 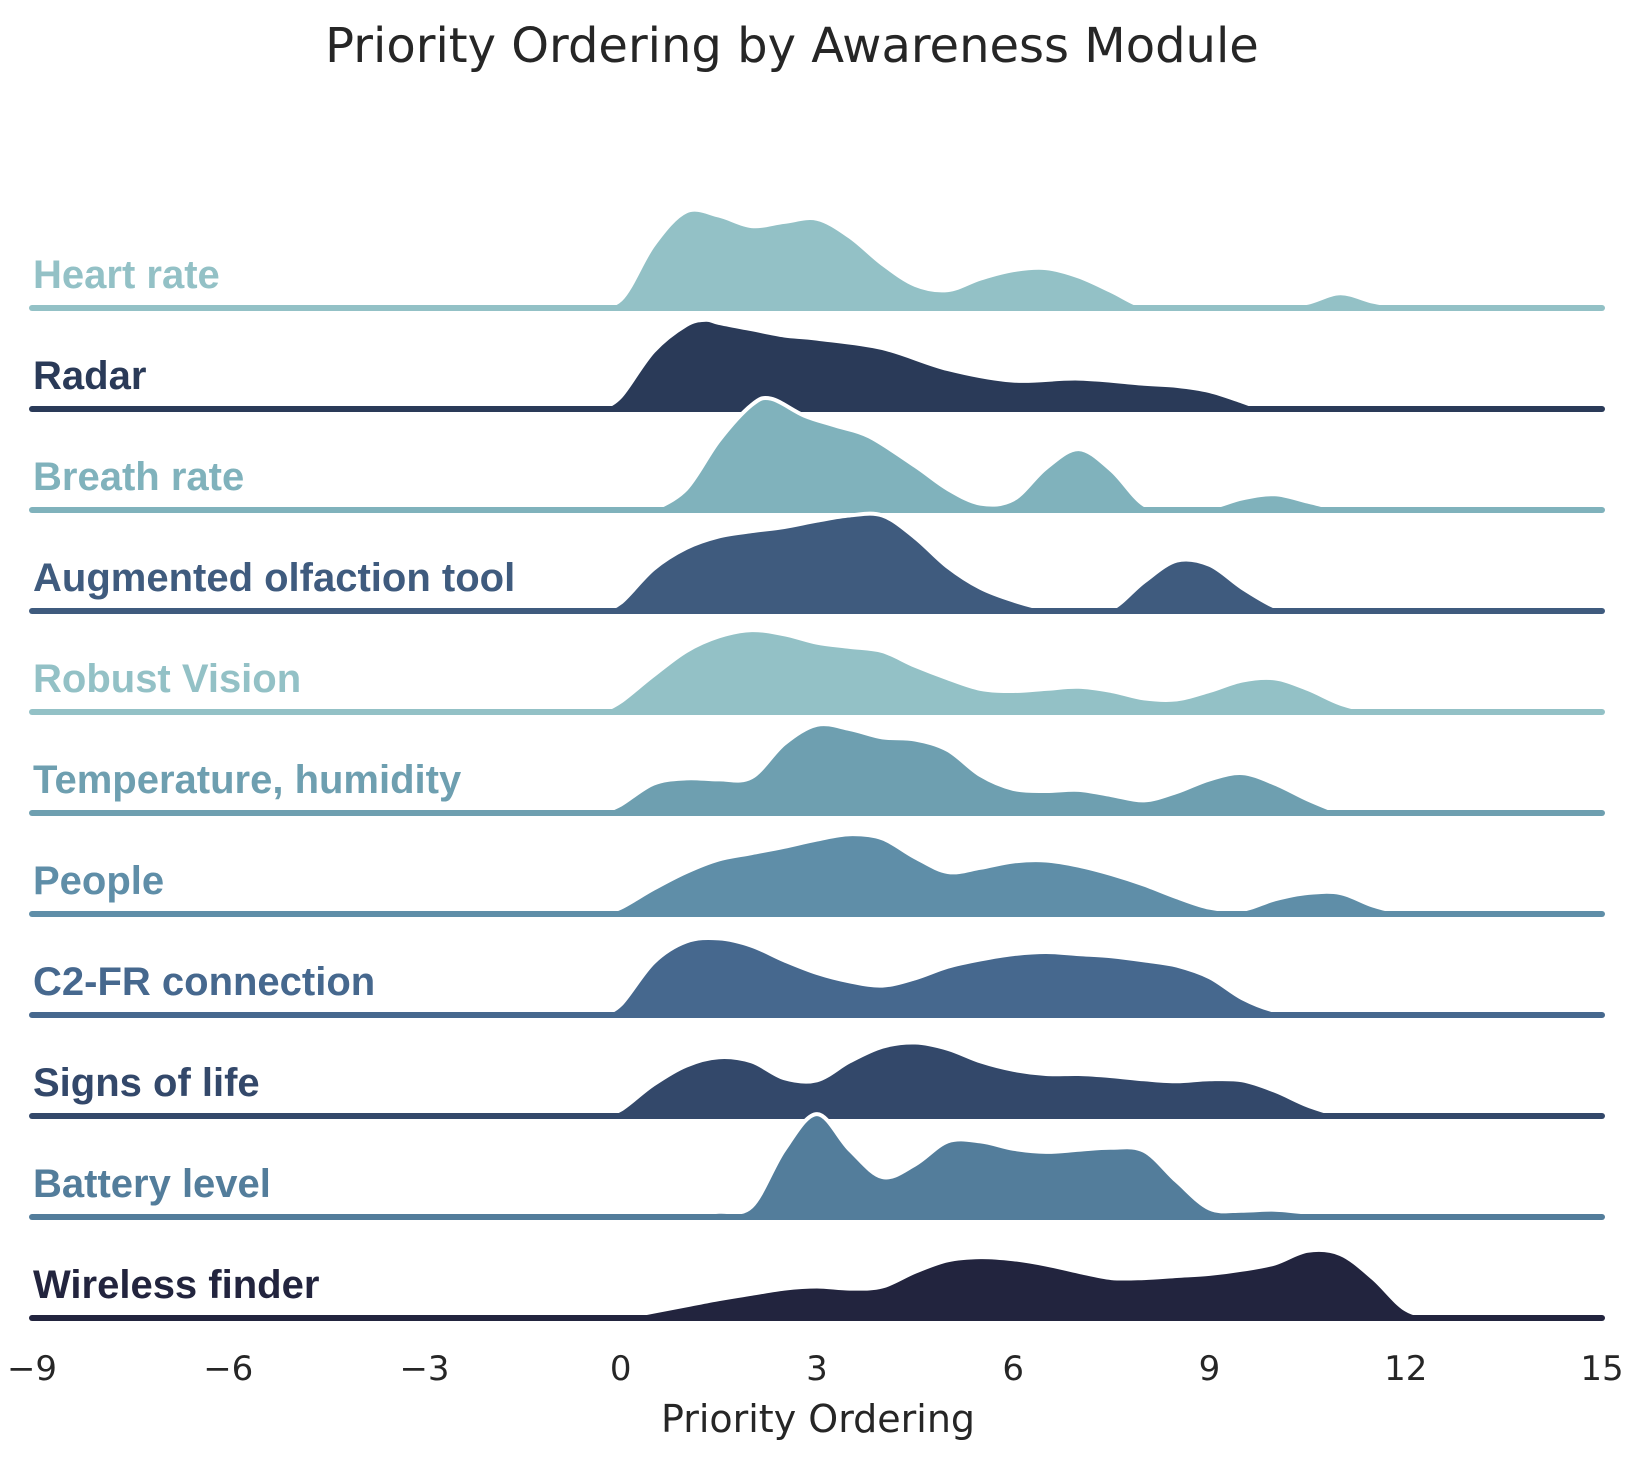 I want to click on ridge-label: People, so click(x=98, y=881).